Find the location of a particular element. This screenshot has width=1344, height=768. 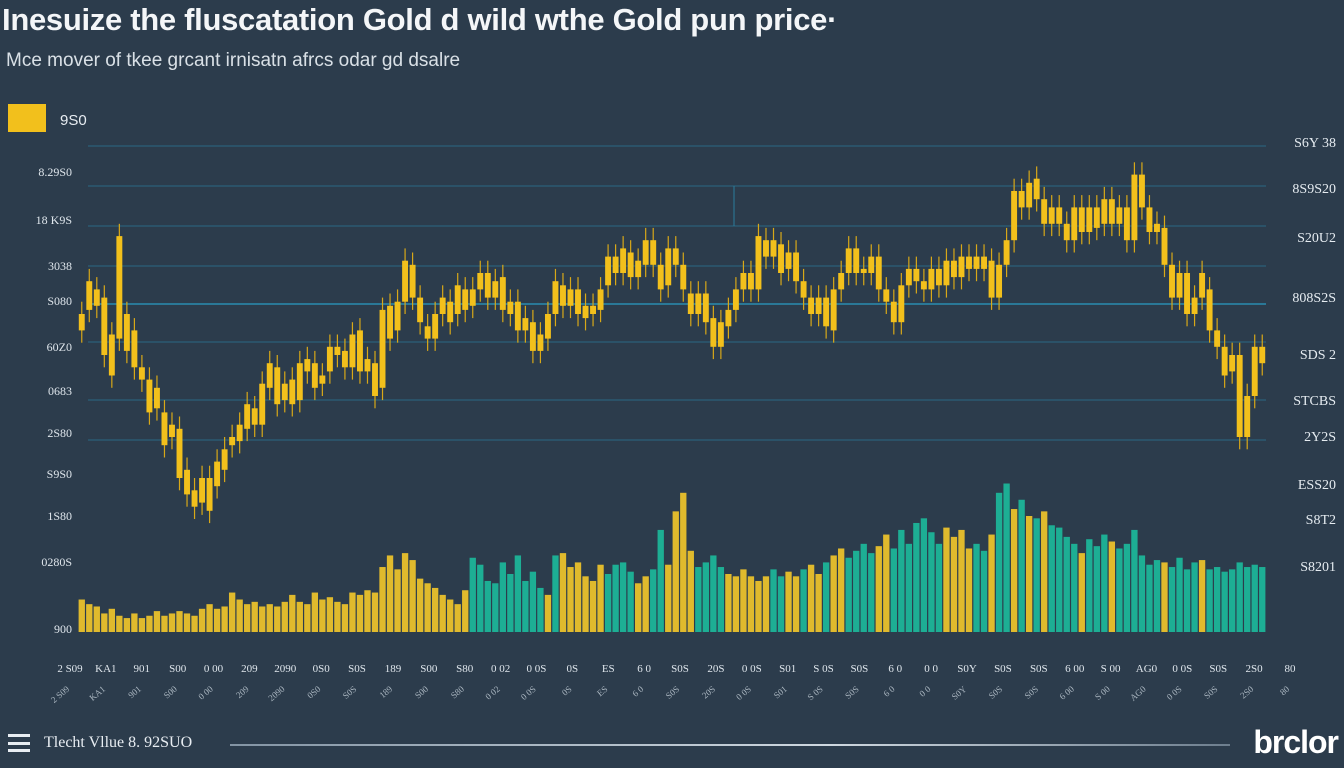

right-axis-tick: SDS 2 is located at coordinates (1318, 355).